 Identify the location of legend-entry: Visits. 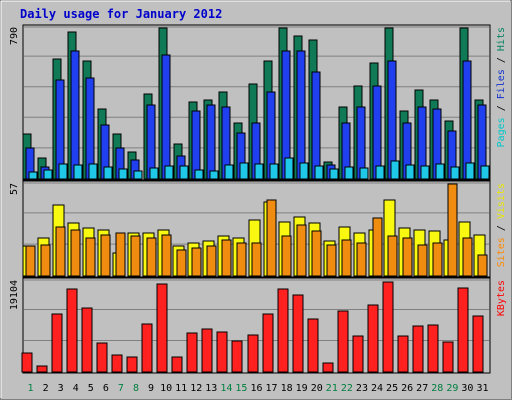
(501, 201).